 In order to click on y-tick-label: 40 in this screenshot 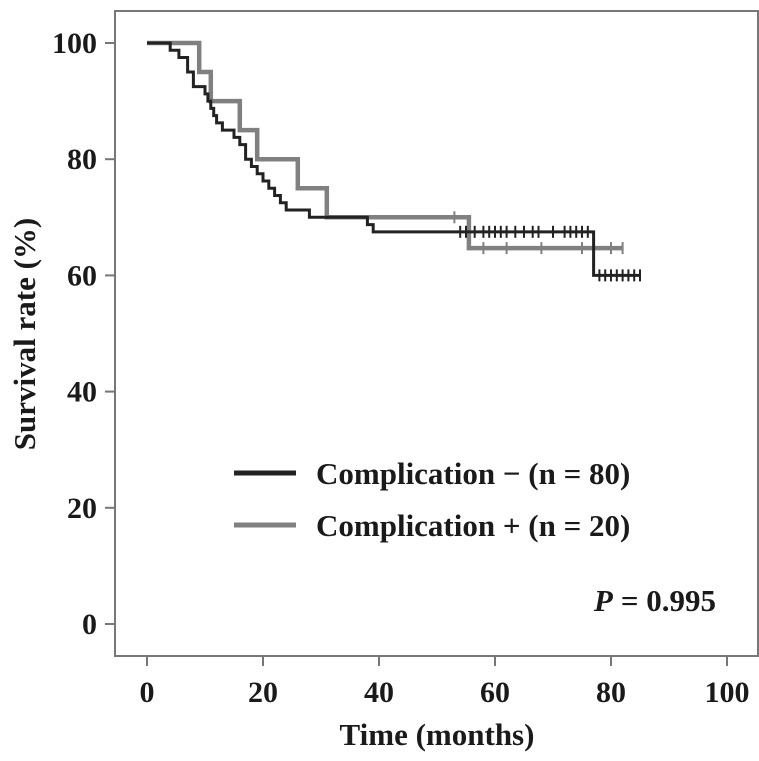, I will do `click(82, 392)`.